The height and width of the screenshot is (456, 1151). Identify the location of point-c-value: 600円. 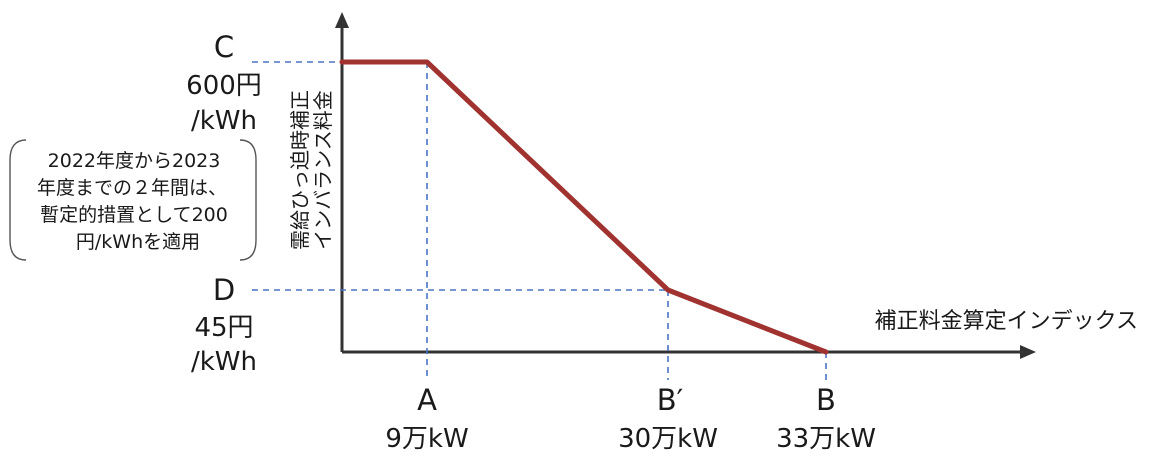
(224, 86).